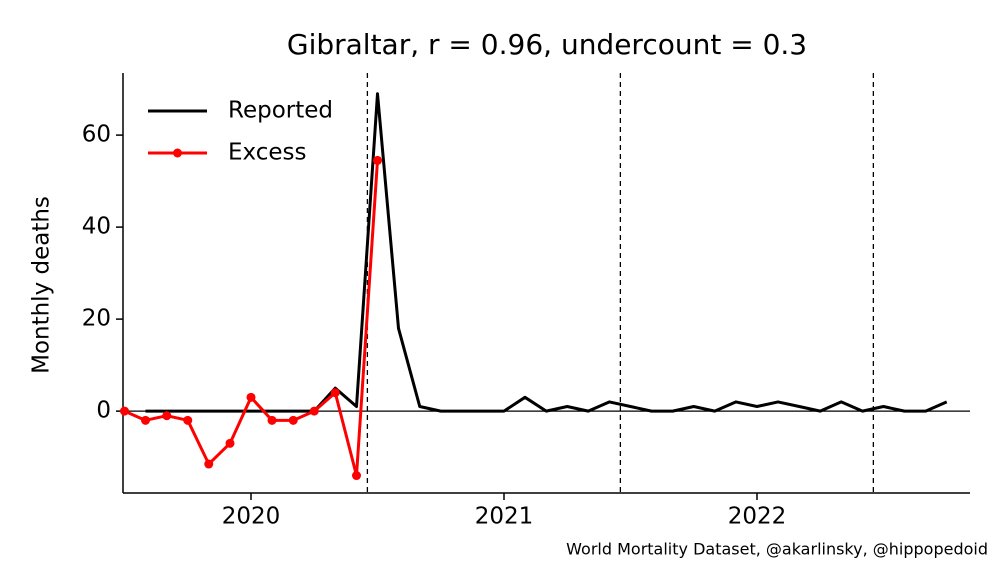 This screenshot has width=1000, height=562. Describe the element at coordinates (96, 319) in the screenshot. I see `y-tick-label: 20` at that location.